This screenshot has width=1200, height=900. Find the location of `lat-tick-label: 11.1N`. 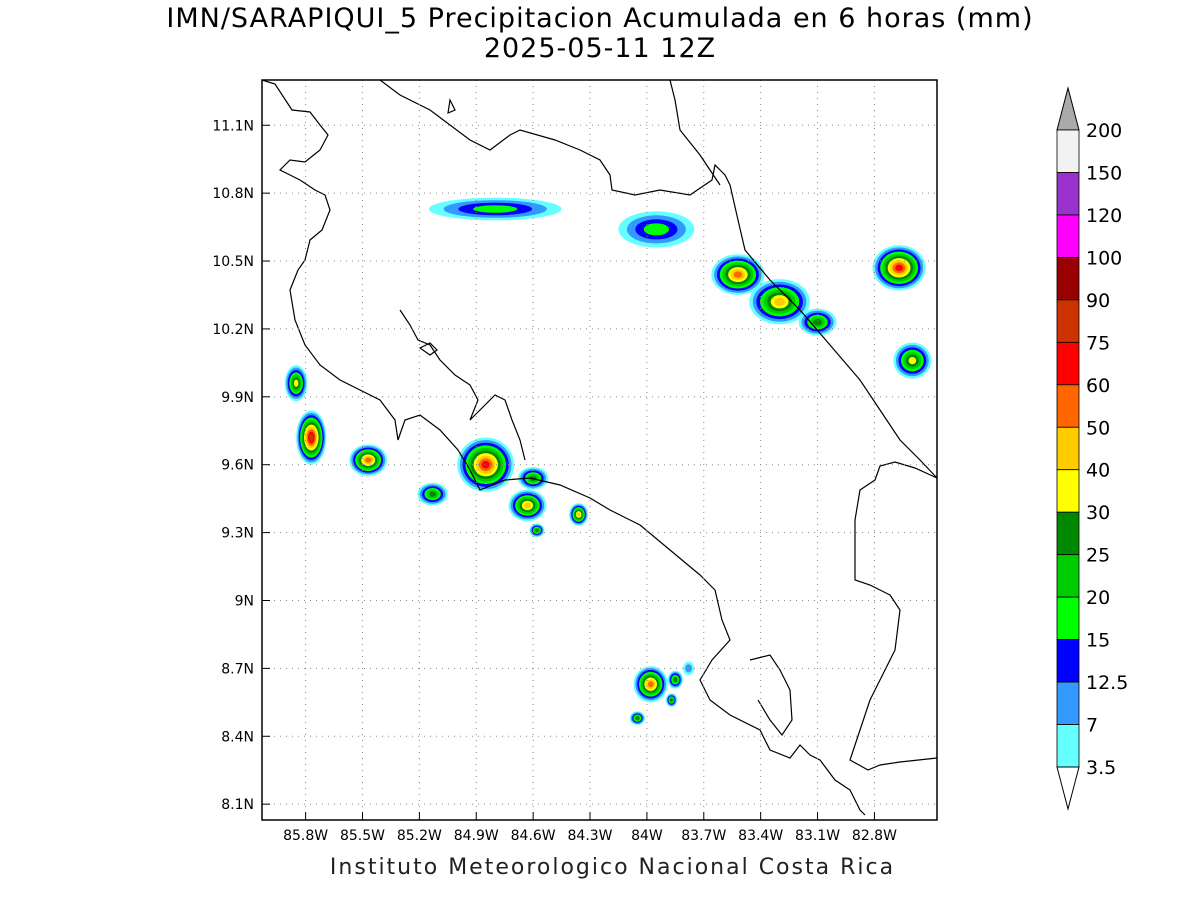

lat-tick-label: 11.1N is located at coordinates (233, 126).